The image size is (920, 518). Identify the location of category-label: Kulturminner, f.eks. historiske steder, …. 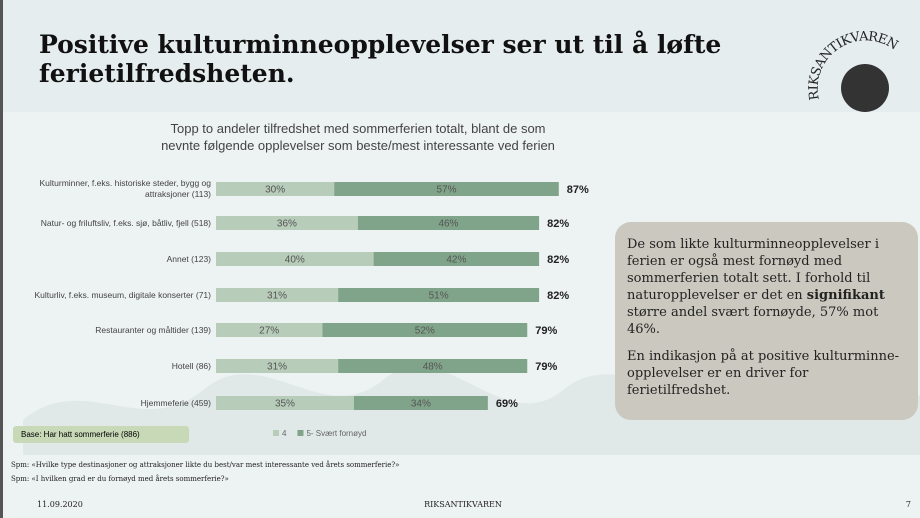
(125, 188).